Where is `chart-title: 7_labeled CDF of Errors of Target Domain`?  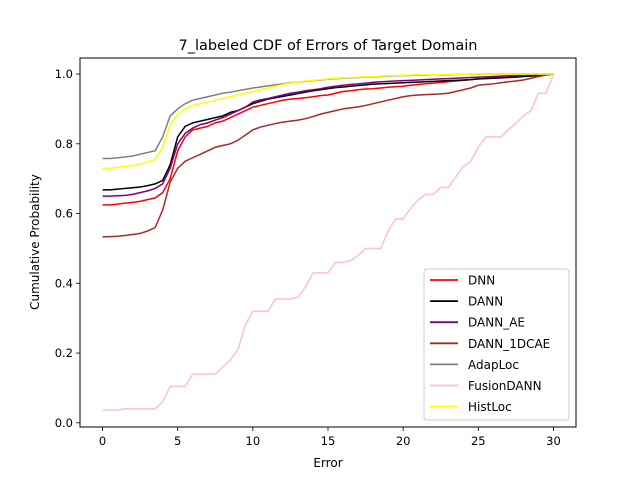 chart-title: 7_labeled CDF of Errors of Target Domain is located at coordinates (328, 46).